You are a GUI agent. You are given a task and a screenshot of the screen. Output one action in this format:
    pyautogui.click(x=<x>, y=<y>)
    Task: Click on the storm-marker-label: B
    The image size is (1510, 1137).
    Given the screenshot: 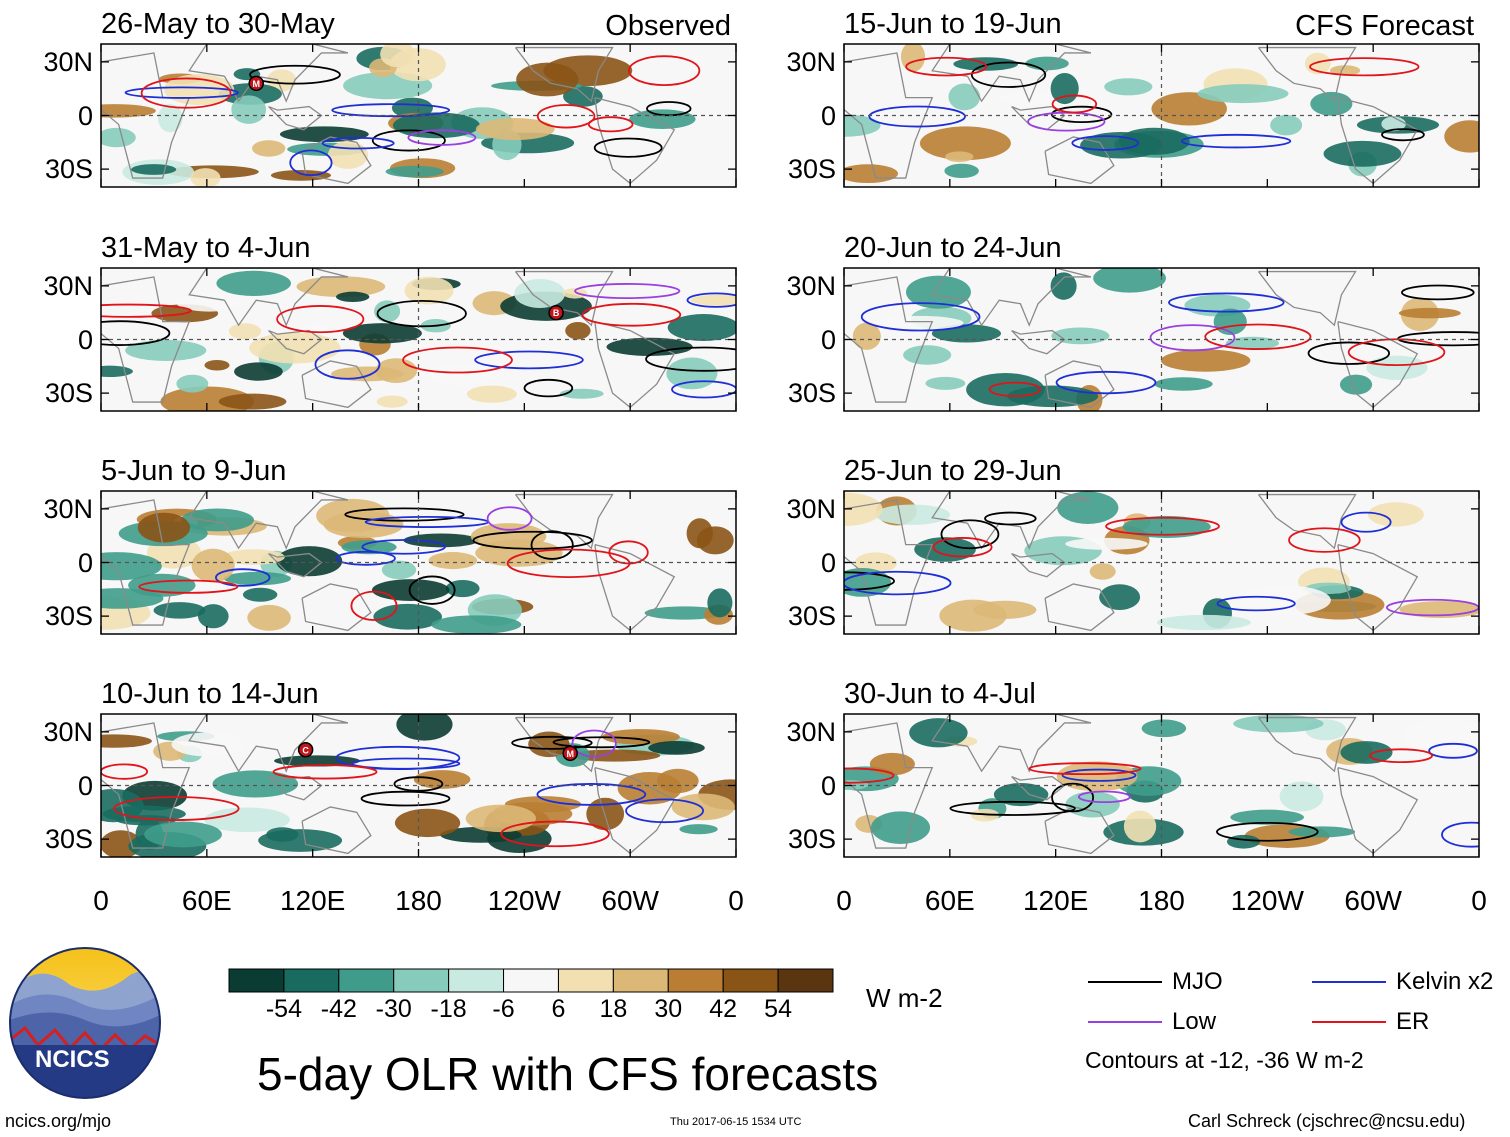 What is the action you would take?
    pyautogui.click(x=556, y=313)
    